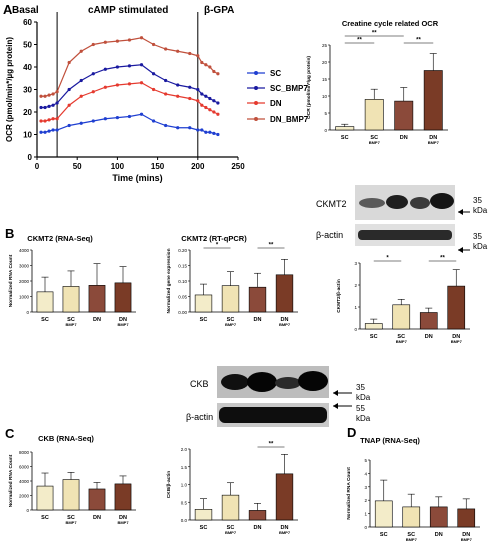  What do you see at coordinates (199, 417) in the screenshot?
I see `blot-ckb-actin-label: β-actin` at bounding box center [199, 417].